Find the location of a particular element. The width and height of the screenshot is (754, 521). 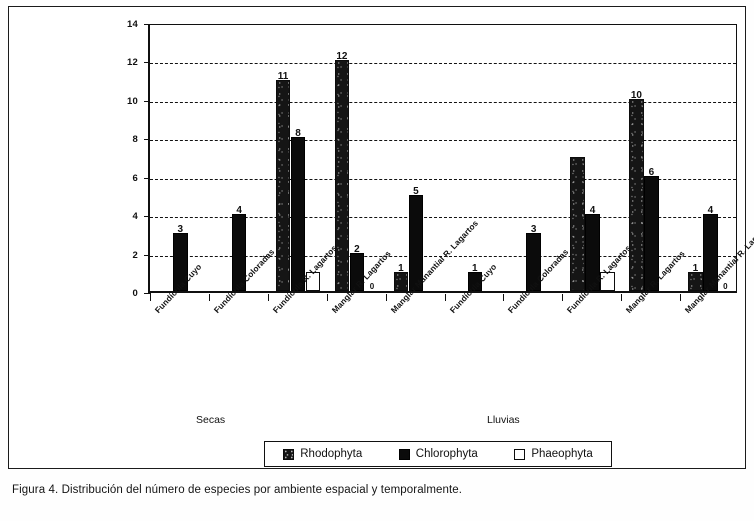

value-label-pha-3: 0 is located at coordinates (372, 286).